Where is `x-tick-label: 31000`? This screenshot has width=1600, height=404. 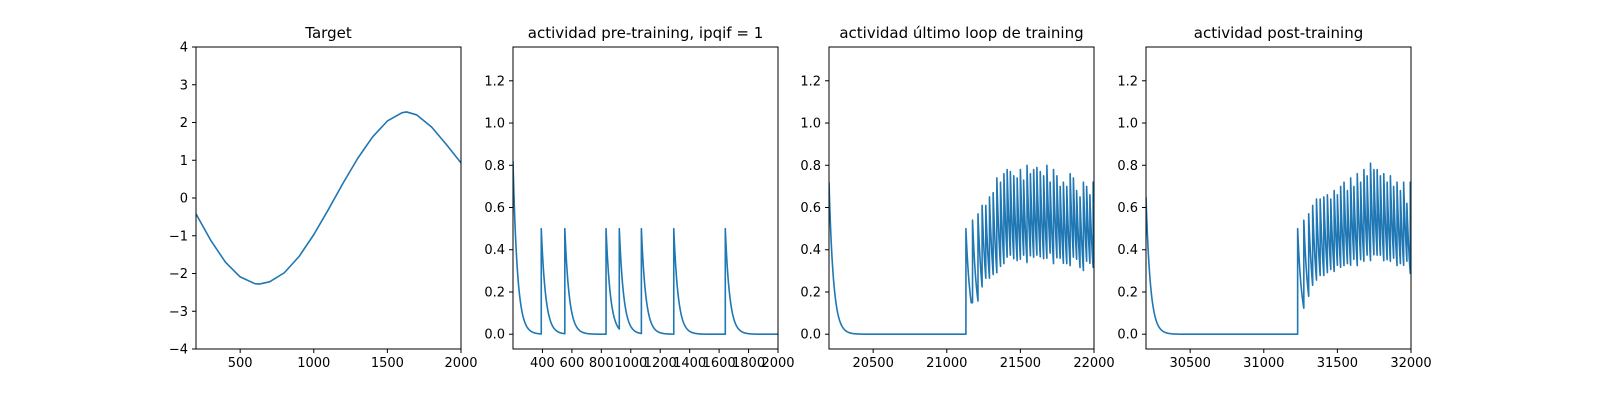 x-tick-label: 31000 is located at coordinates (1263, 363).